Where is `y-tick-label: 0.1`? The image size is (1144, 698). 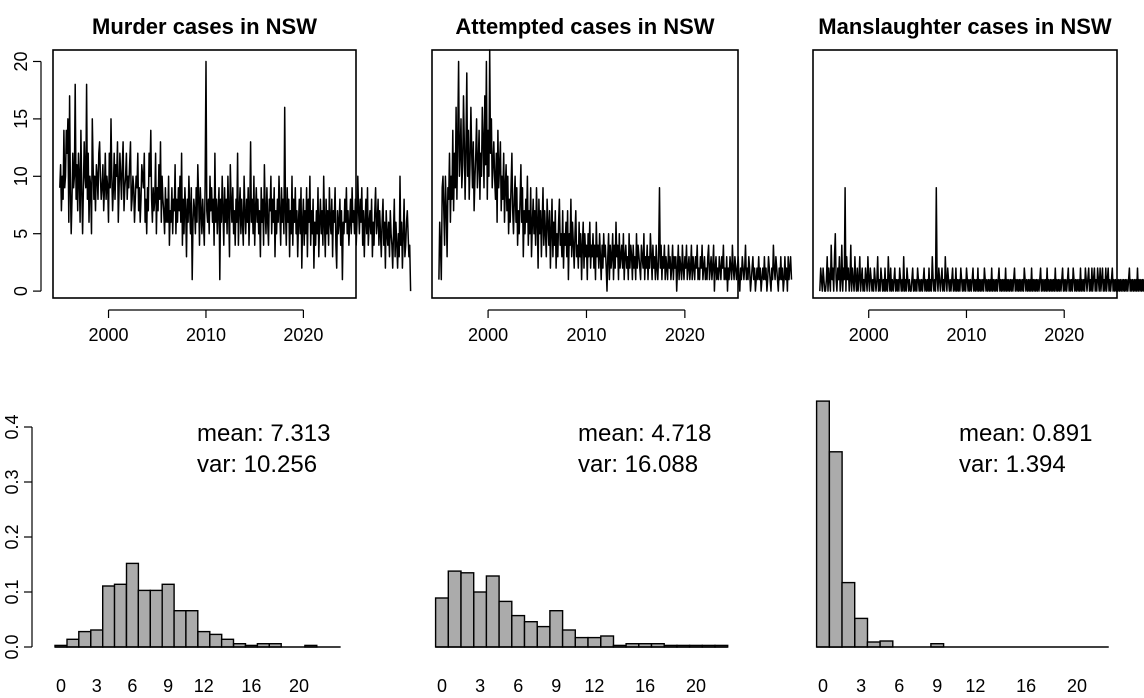 y-tick-label: 0.1 is located at coordinates (12, 591).